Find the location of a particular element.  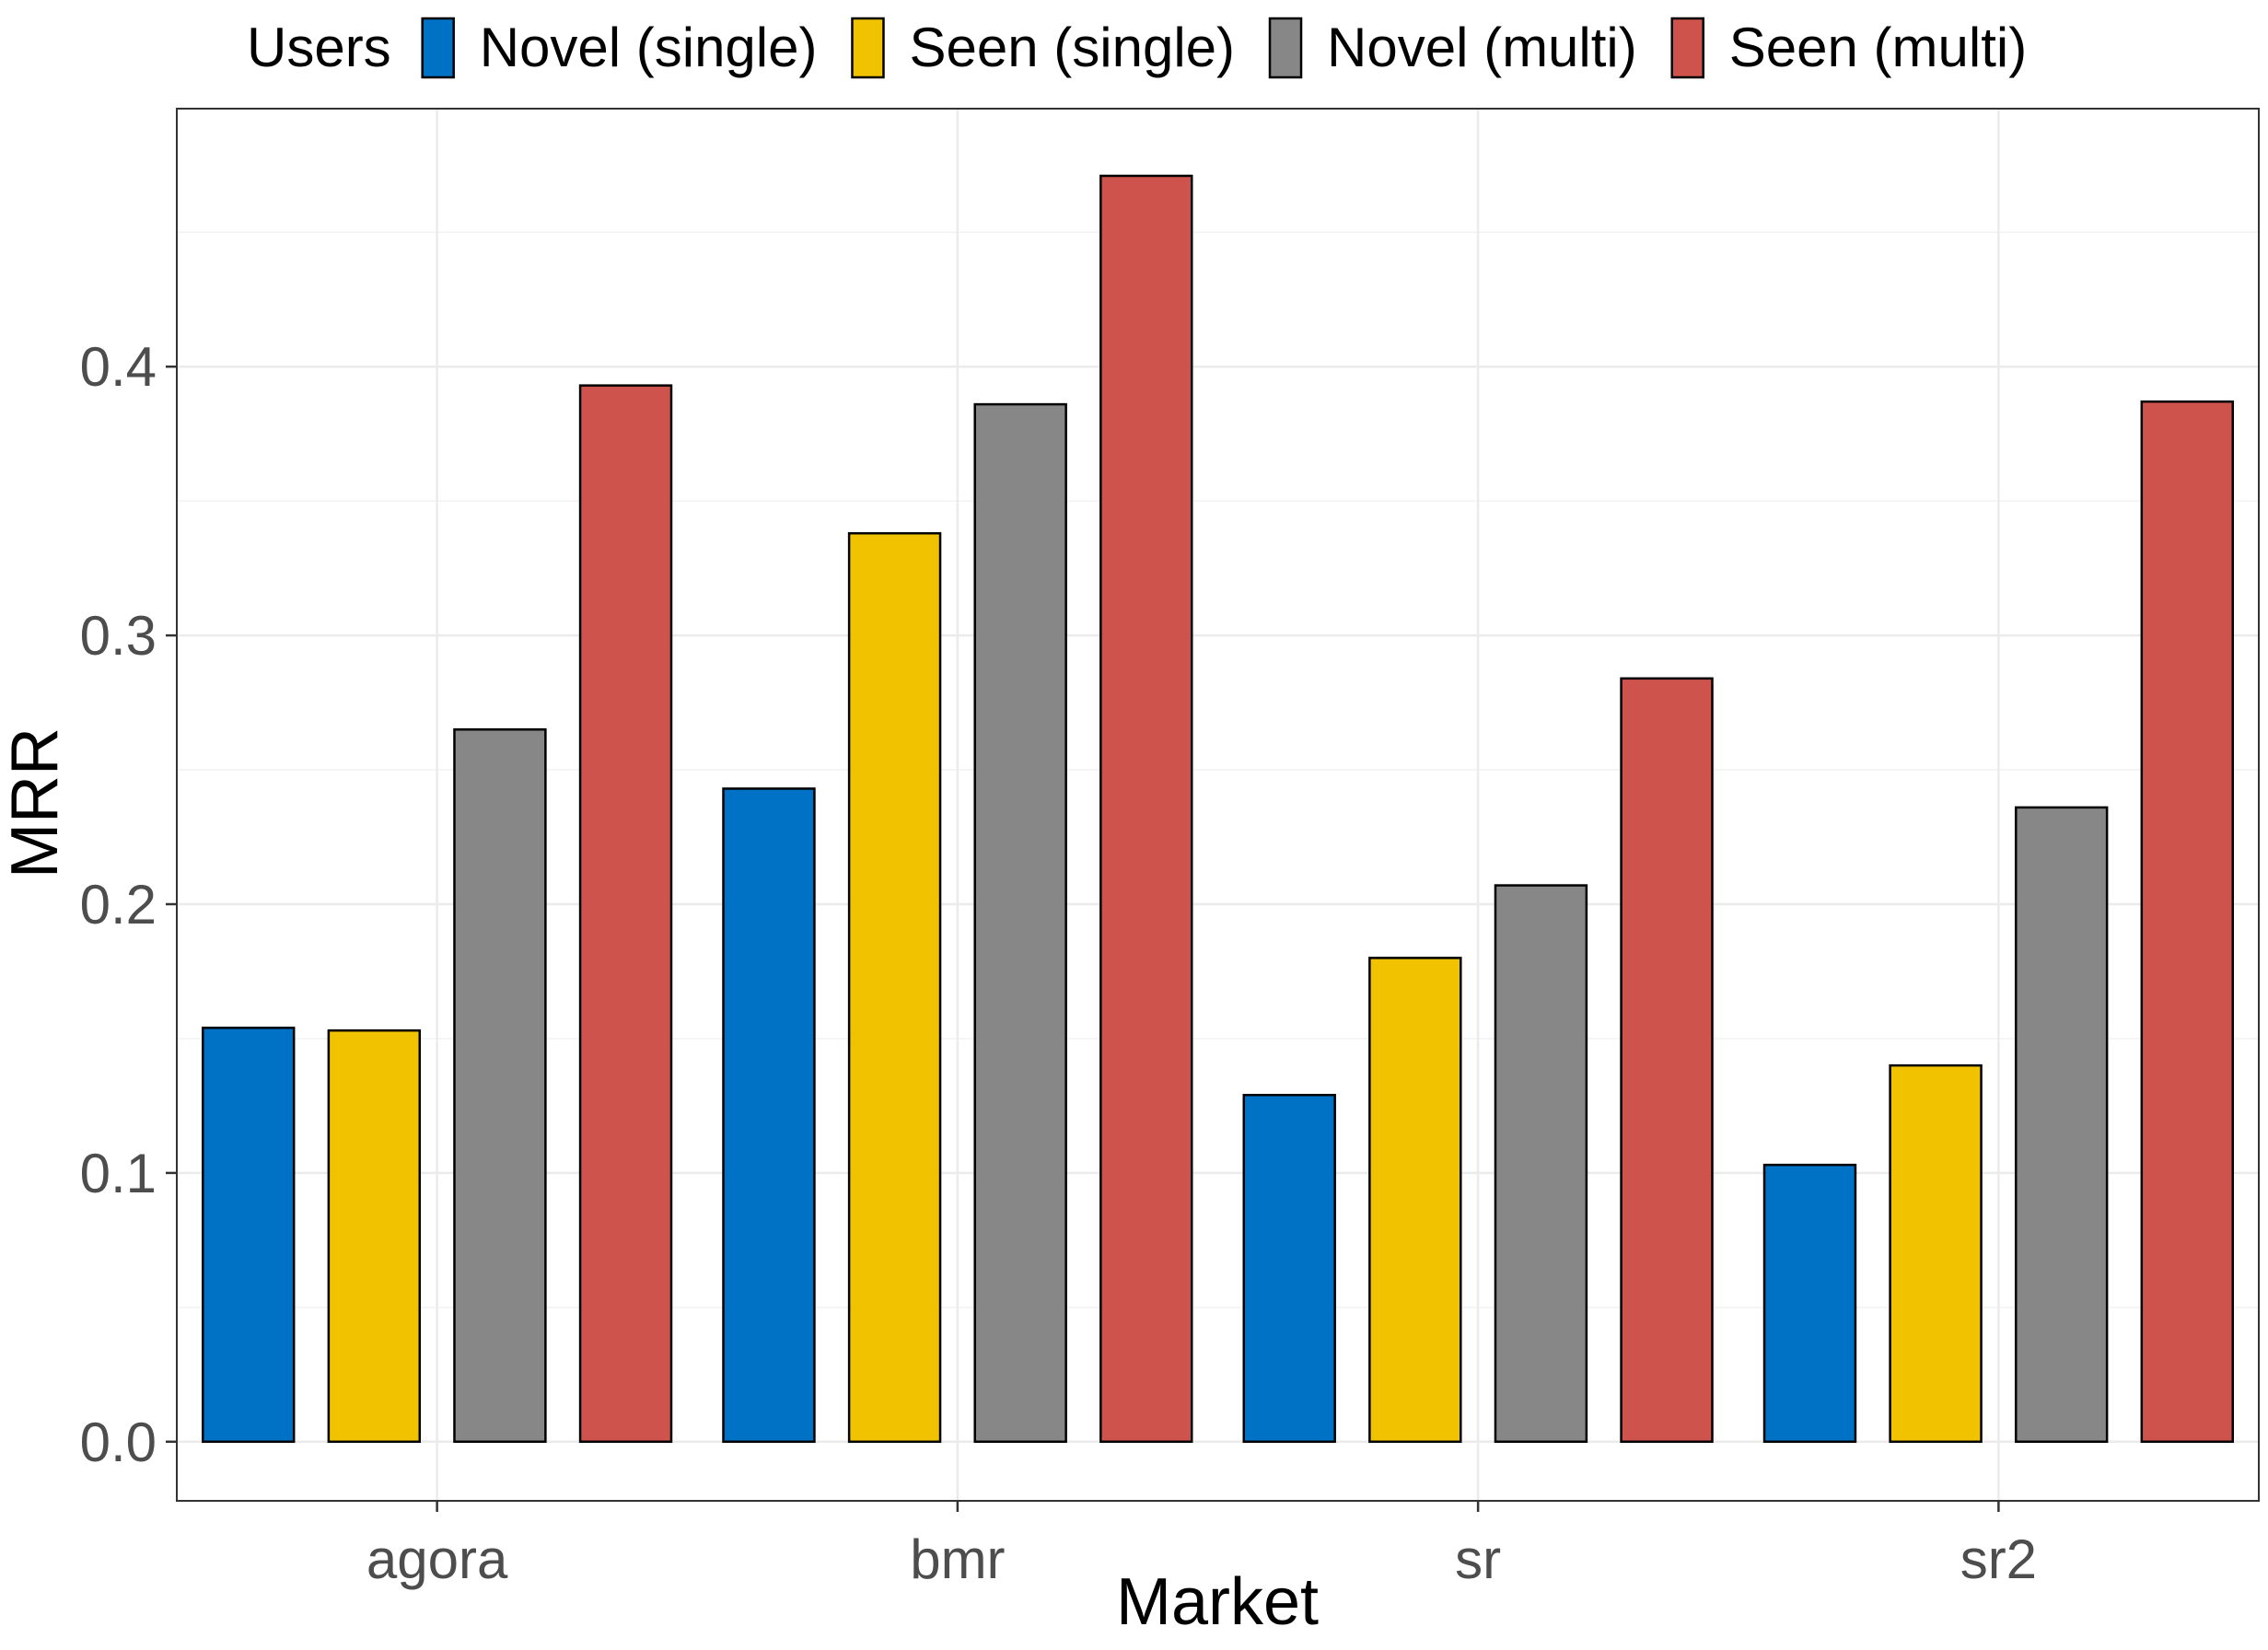

x-axis-title: Market is located at coordinates (1218, 1602).